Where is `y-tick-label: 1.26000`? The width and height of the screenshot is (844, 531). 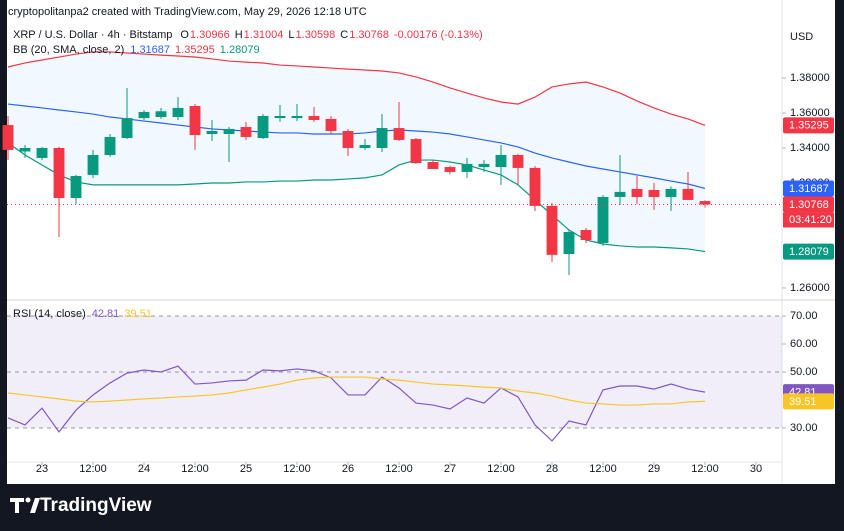 y-tick-label: 1.26000 is located at coordinates (810, 288).